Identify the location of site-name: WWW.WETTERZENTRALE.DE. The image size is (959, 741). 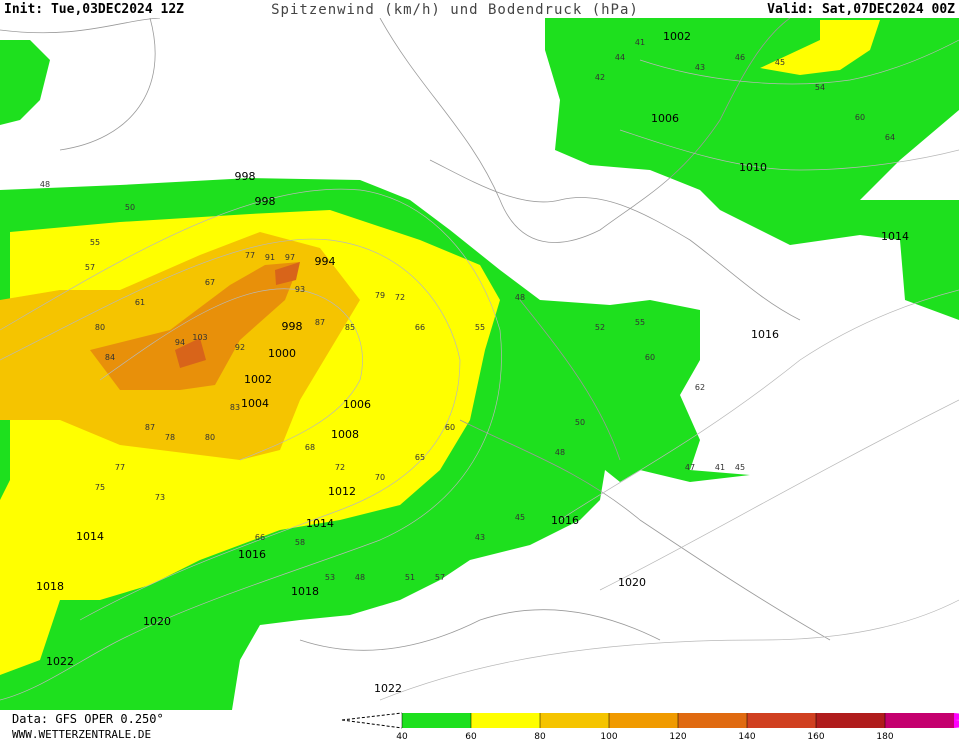
(81, 734).